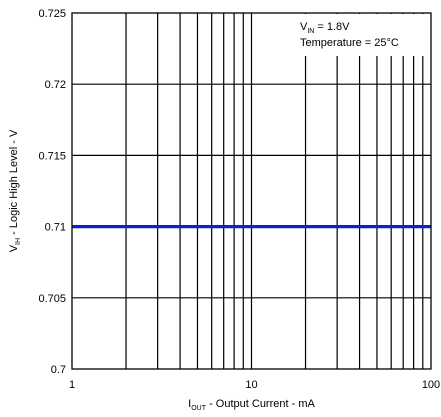 This screenshot has height=417, width=441. I want to click on y-tick-label: 0.71, so click(55, 228).